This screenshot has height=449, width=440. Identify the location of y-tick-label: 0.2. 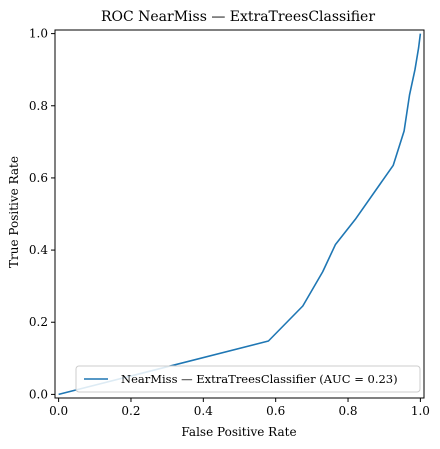
(38, 322).